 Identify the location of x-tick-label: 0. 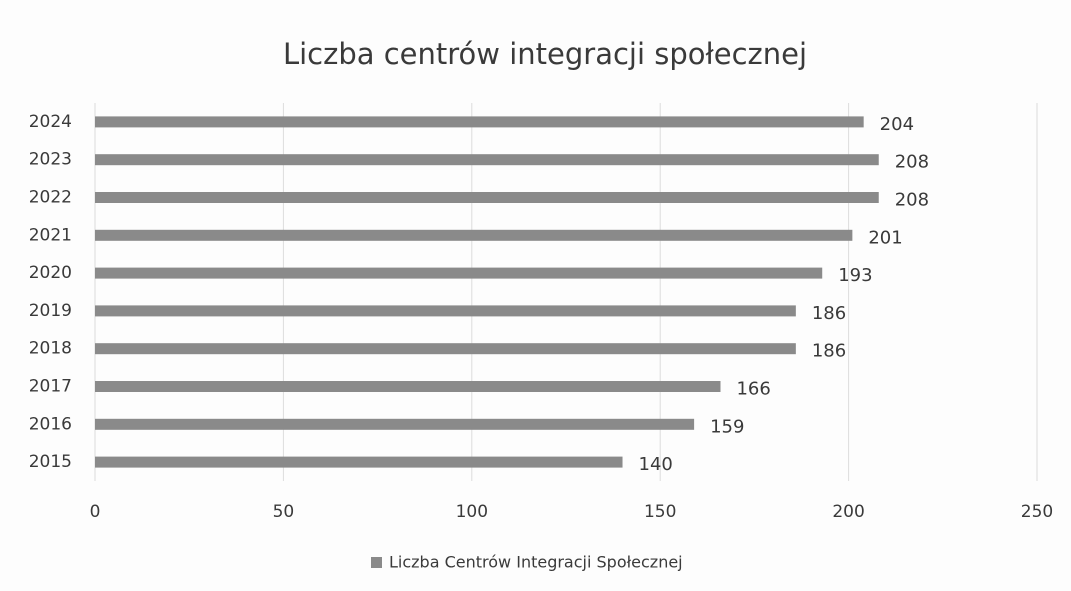
(95, 512).